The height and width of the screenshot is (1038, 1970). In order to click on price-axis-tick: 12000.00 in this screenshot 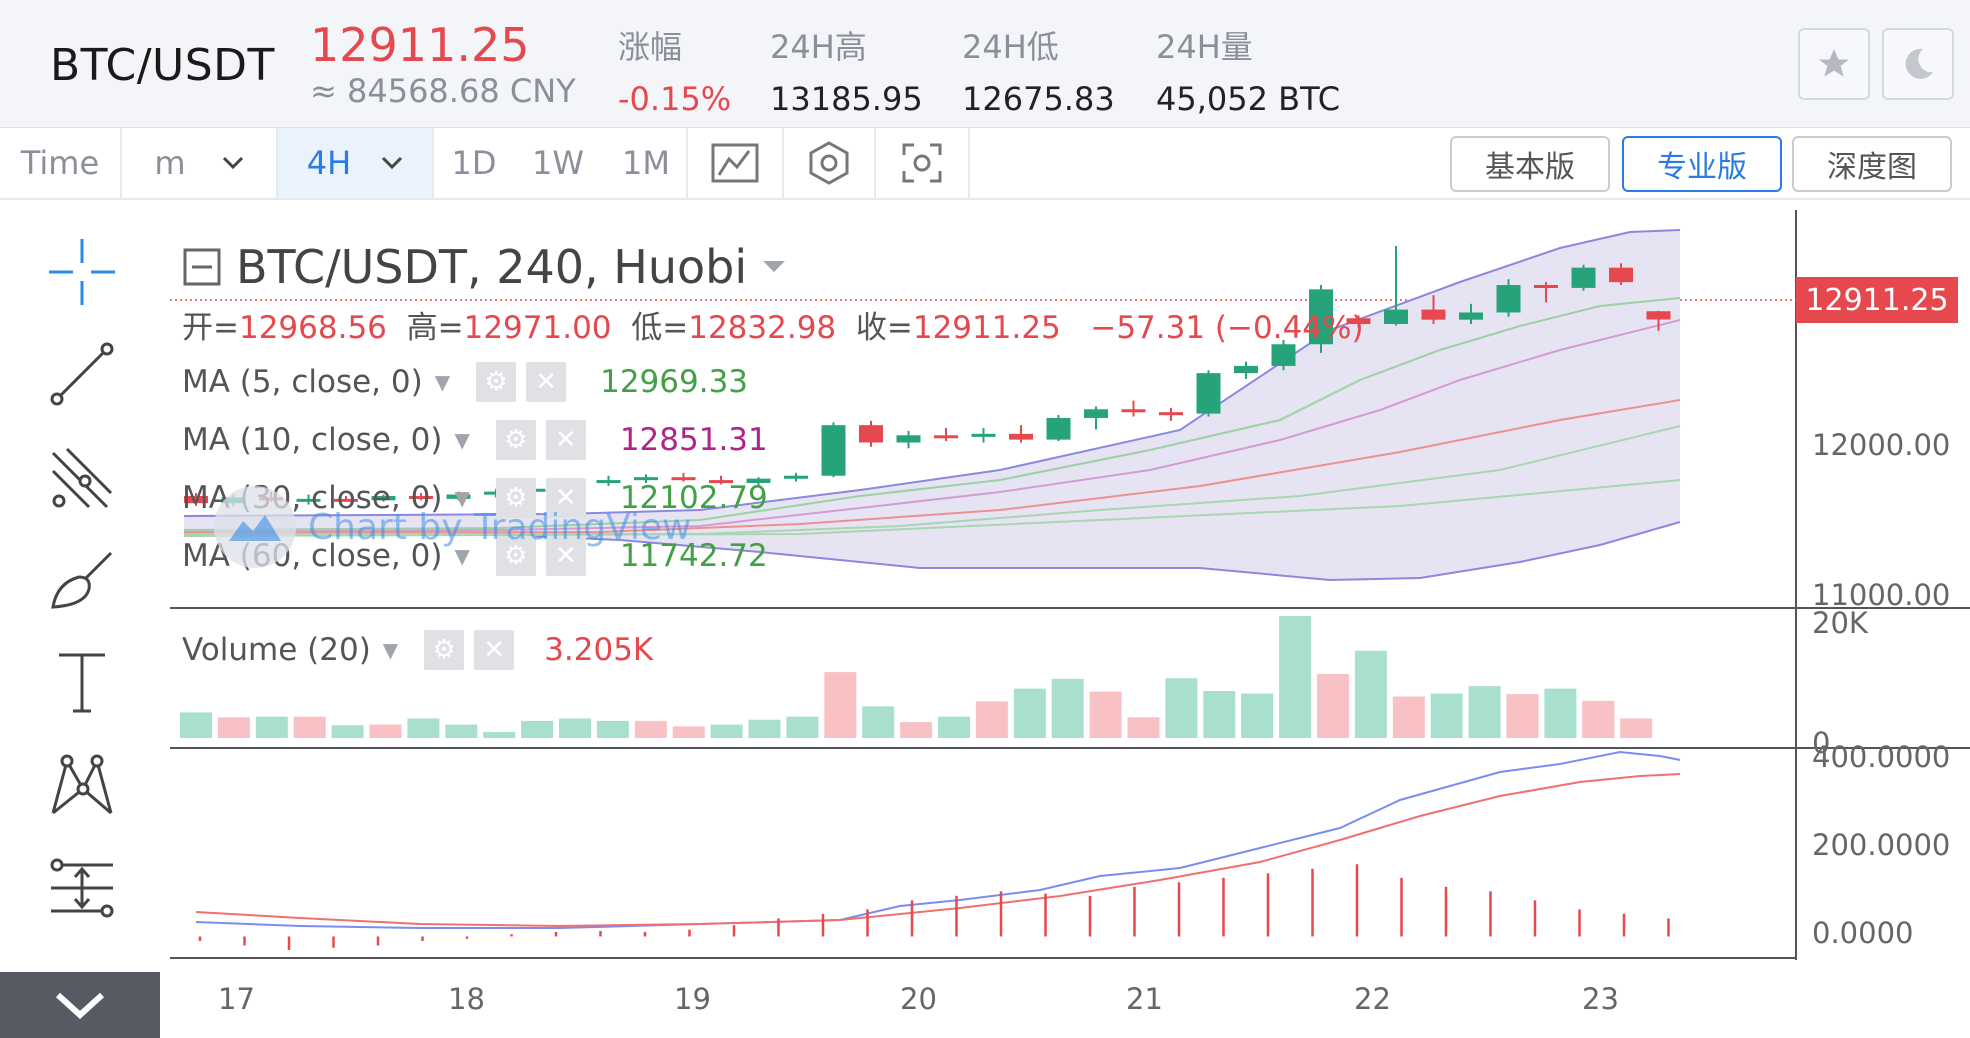, I will do `click(1881, 445)`.